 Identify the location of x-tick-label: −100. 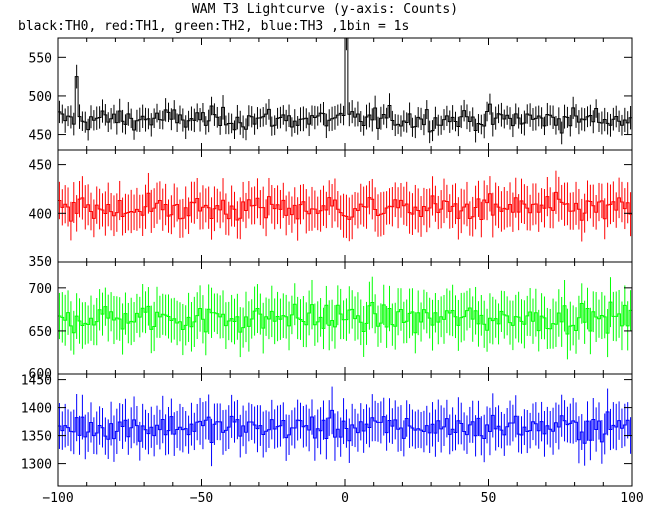
(57, 498).